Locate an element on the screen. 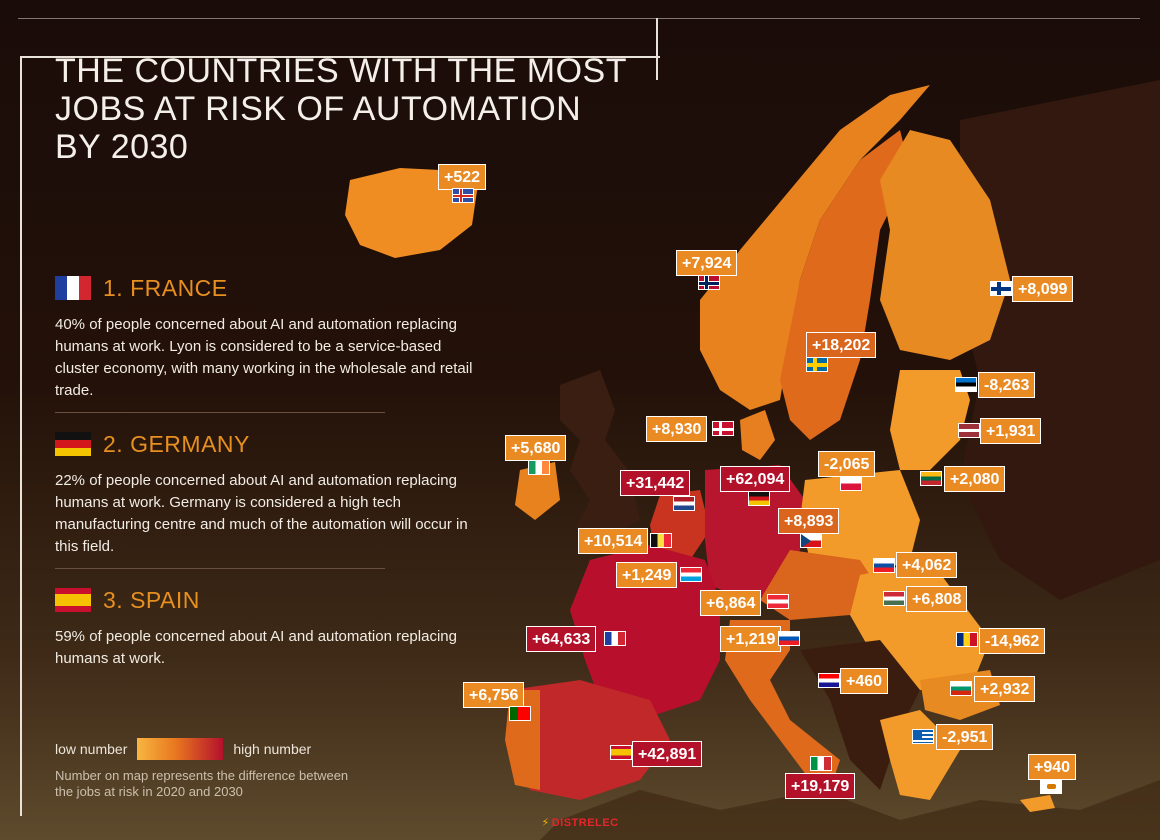  croatia-flag is located at coordinates (829, 680).